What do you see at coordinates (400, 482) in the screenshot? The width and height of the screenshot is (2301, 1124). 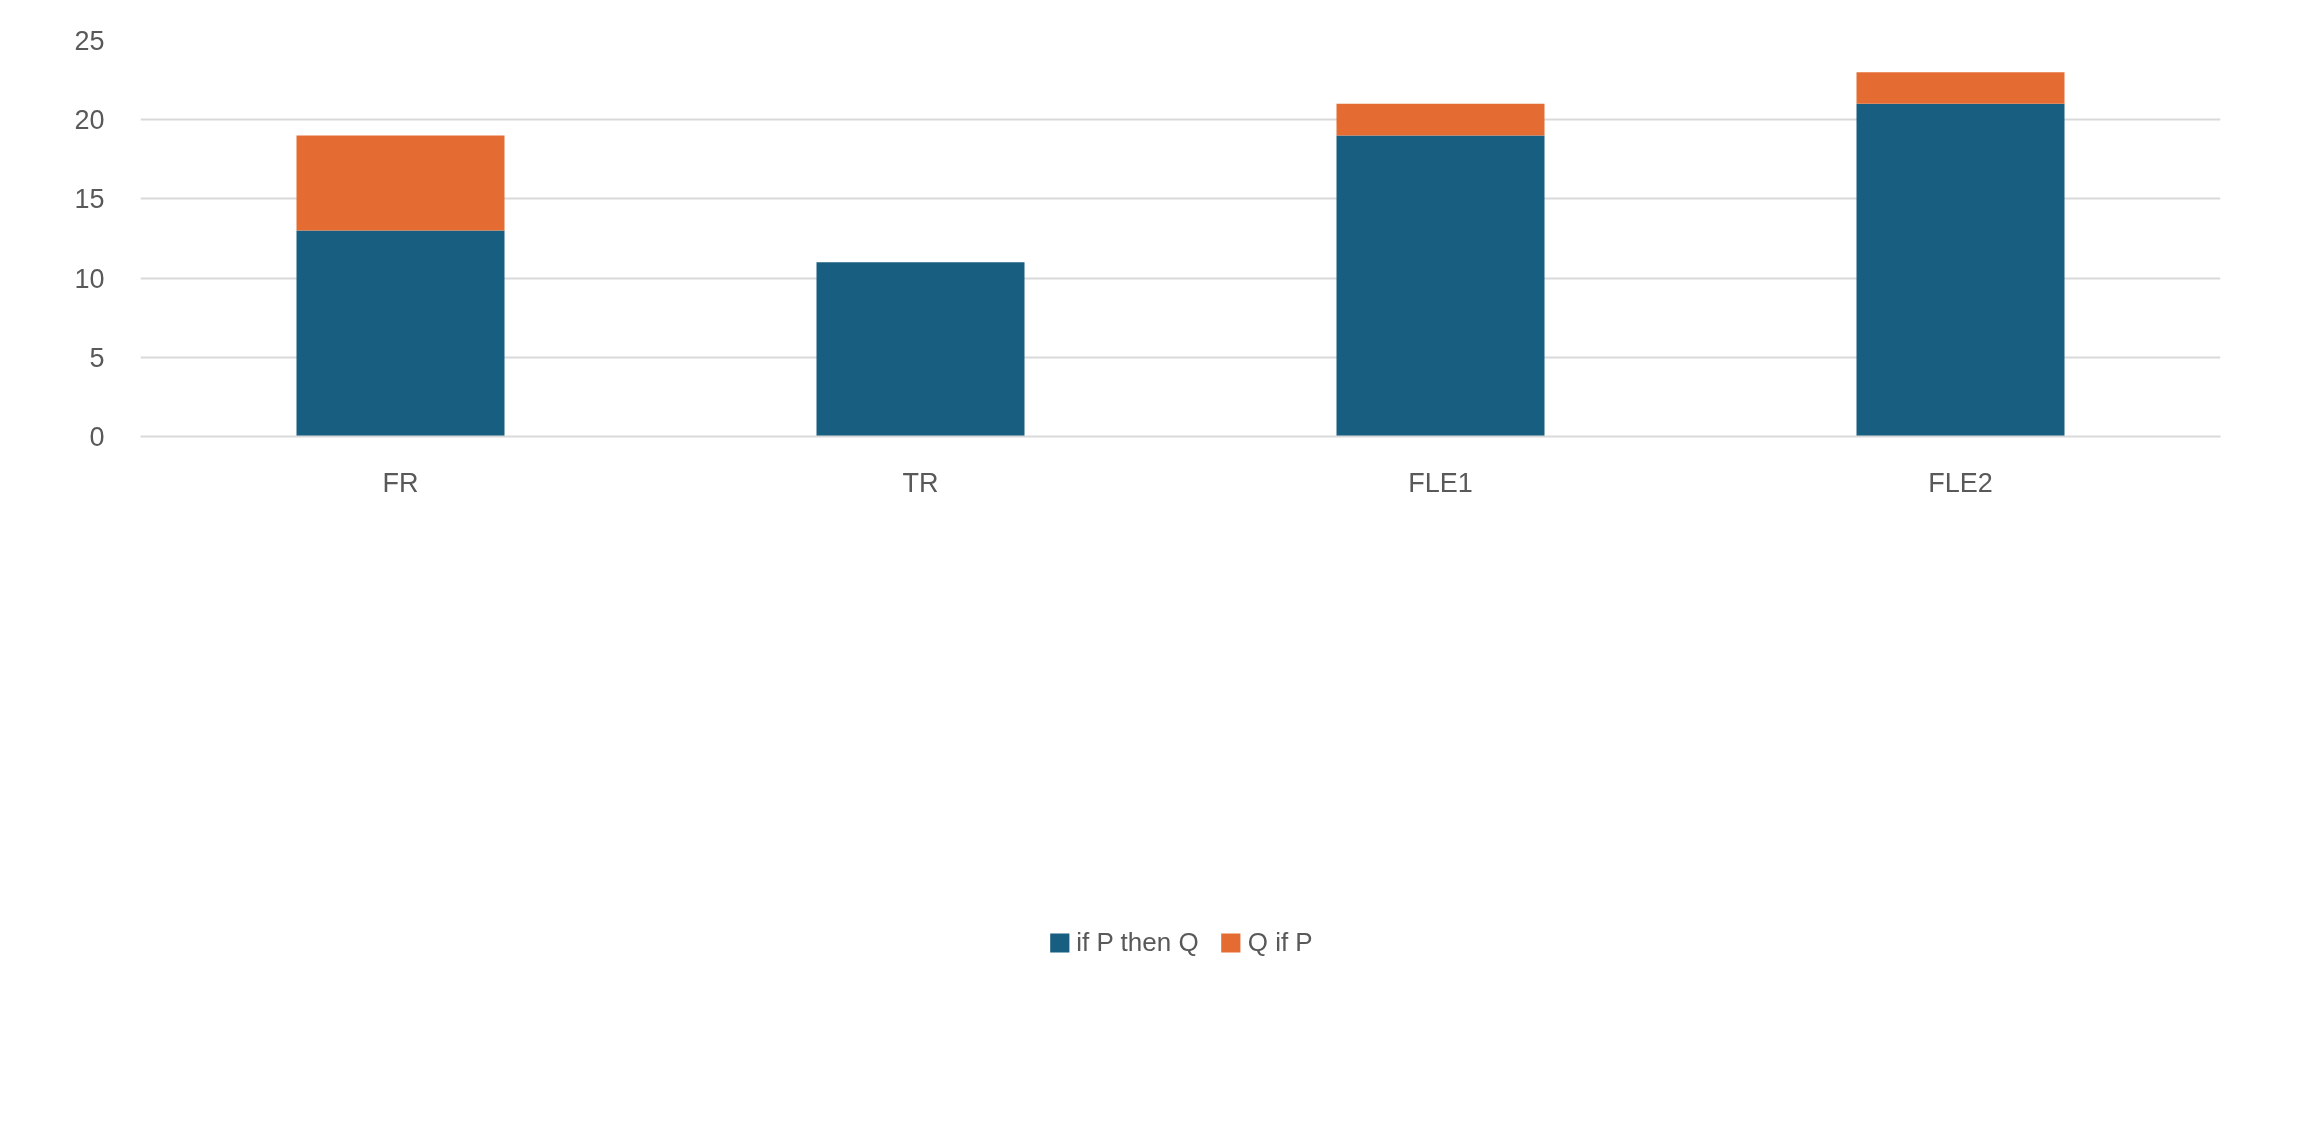 I see `x-tick-label: FR` at bounding box center [400, 482].